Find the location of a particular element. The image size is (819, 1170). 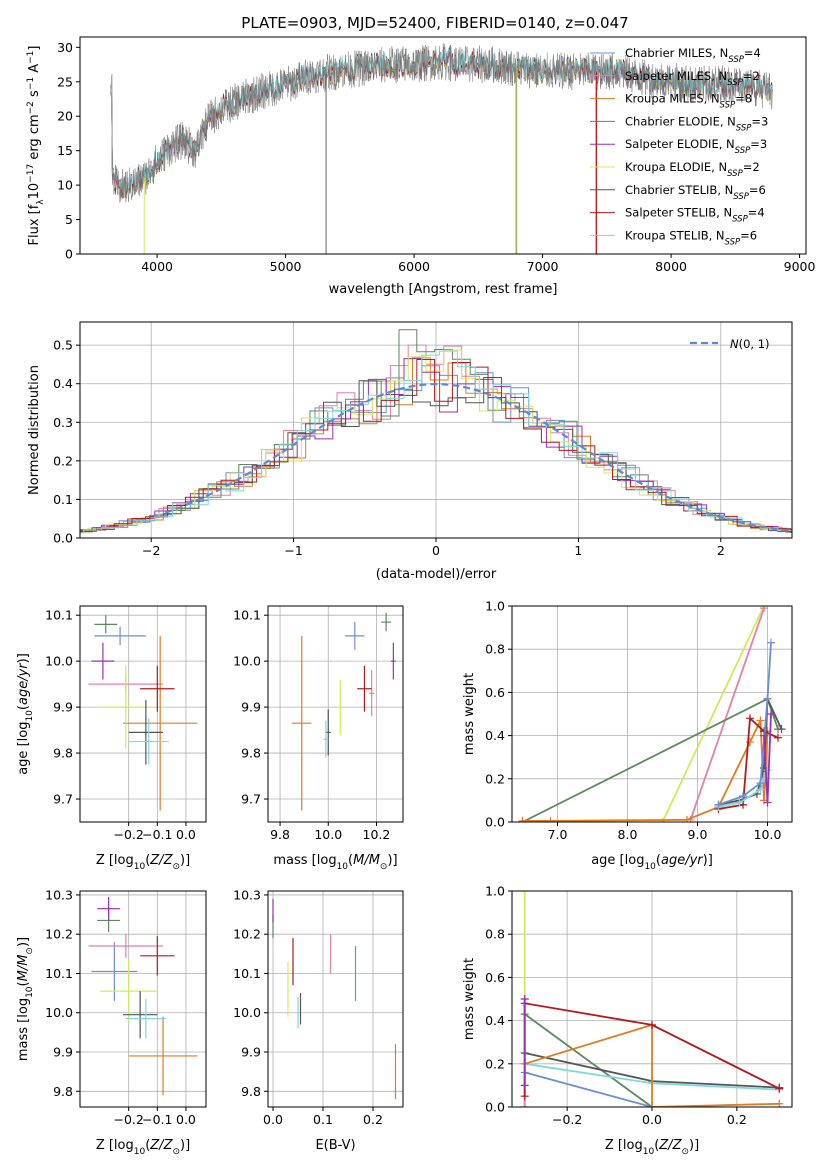

x-tick-label: 1 is located at coordinates (578, 550).